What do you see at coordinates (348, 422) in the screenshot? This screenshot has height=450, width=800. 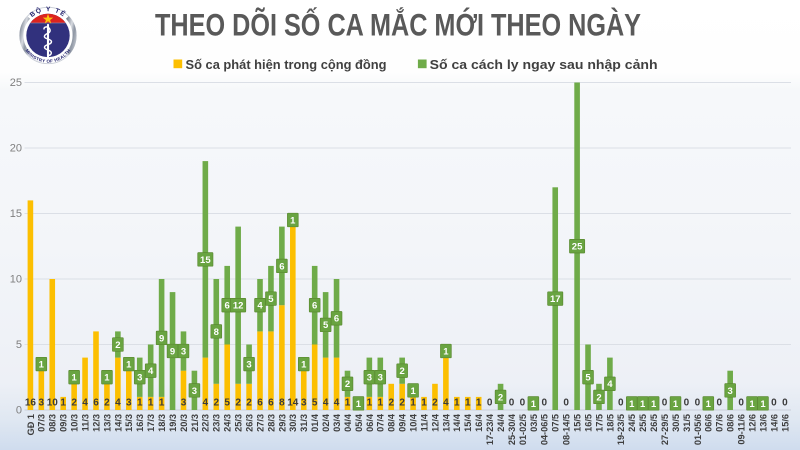 I see `svg-text: 04/4` at bounding box center [348, 422].